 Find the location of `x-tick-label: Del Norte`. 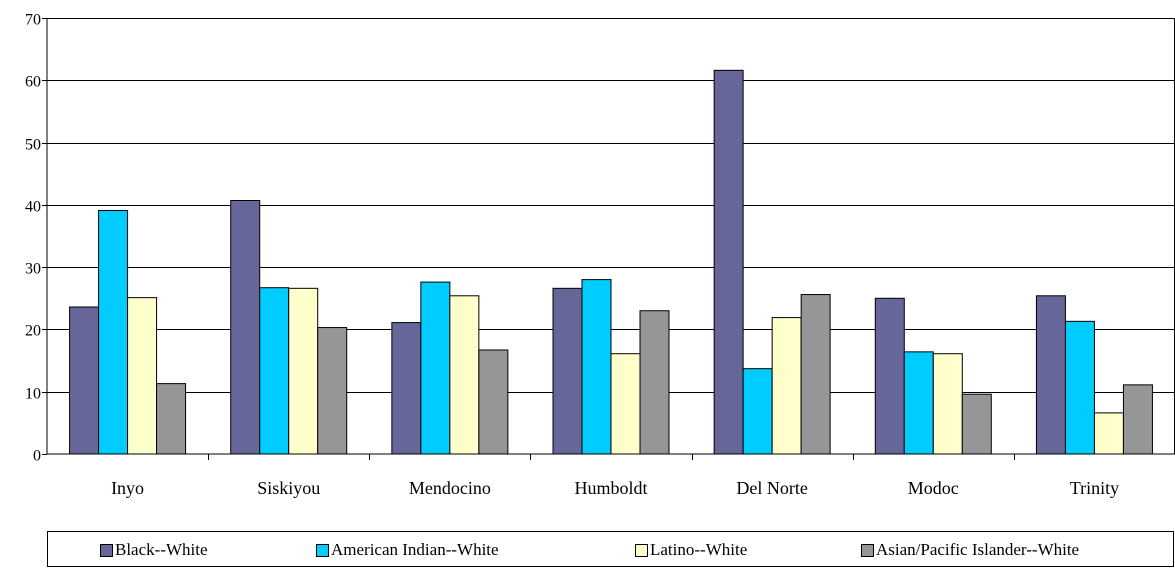

x-tick-label: Del Norte is located at coordinates (771, 488).